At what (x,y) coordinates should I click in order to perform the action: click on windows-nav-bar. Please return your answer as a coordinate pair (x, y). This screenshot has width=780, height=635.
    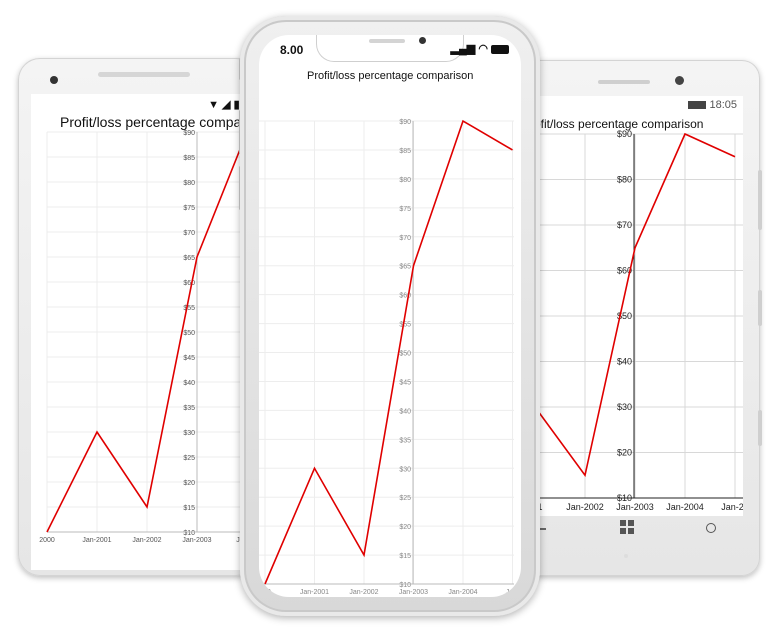
    Looking at the image, I should click on (631, 538).